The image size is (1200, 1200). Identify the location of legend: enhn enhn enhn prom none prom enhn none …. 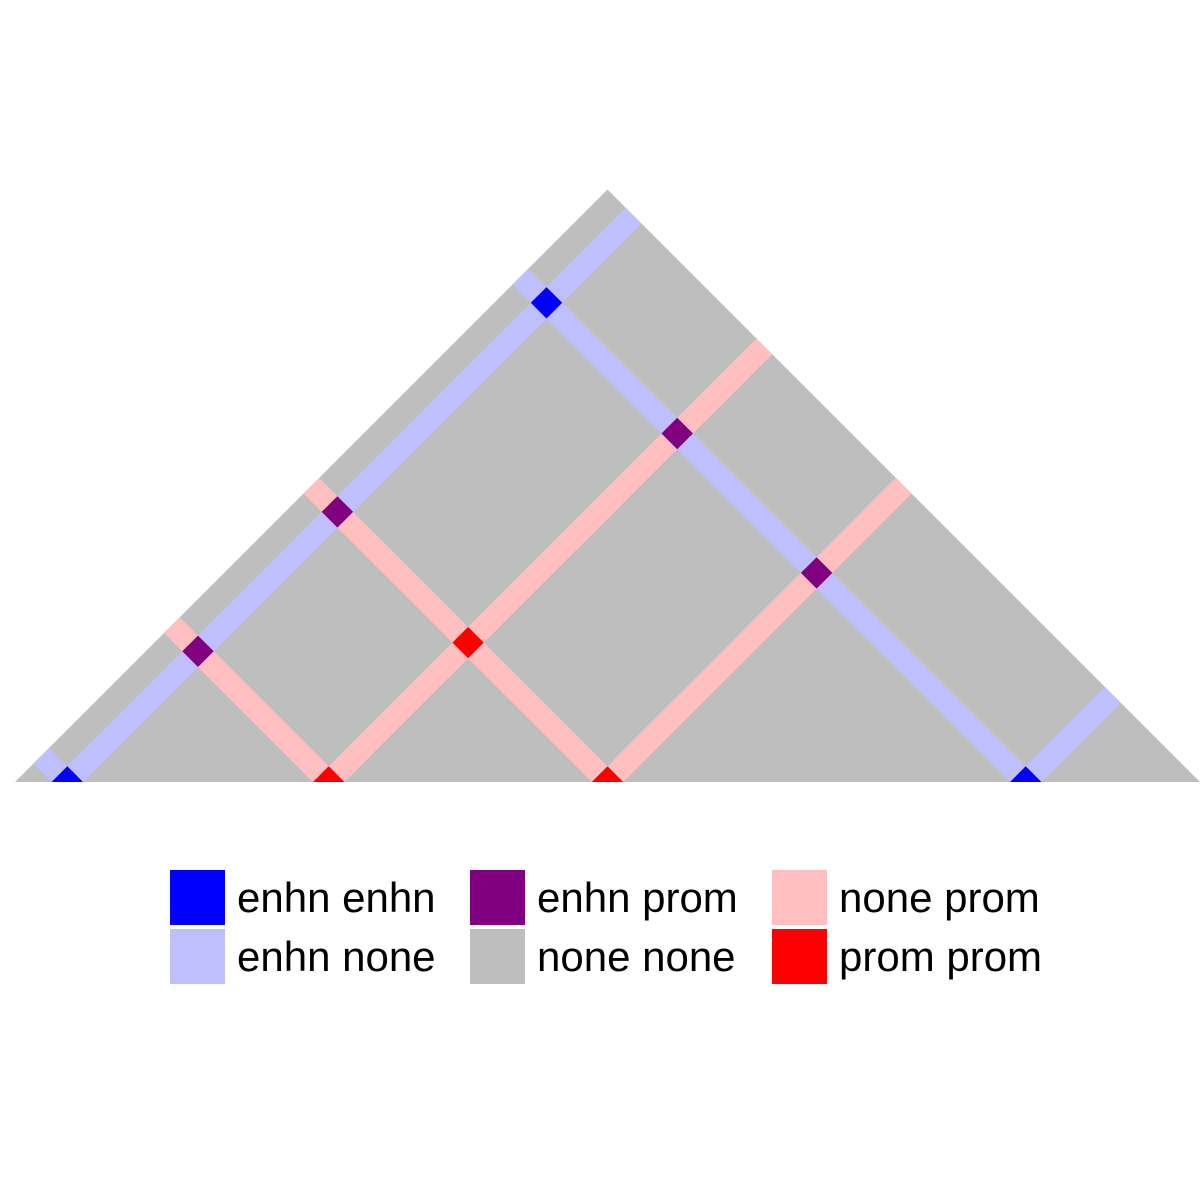
(621, 927).